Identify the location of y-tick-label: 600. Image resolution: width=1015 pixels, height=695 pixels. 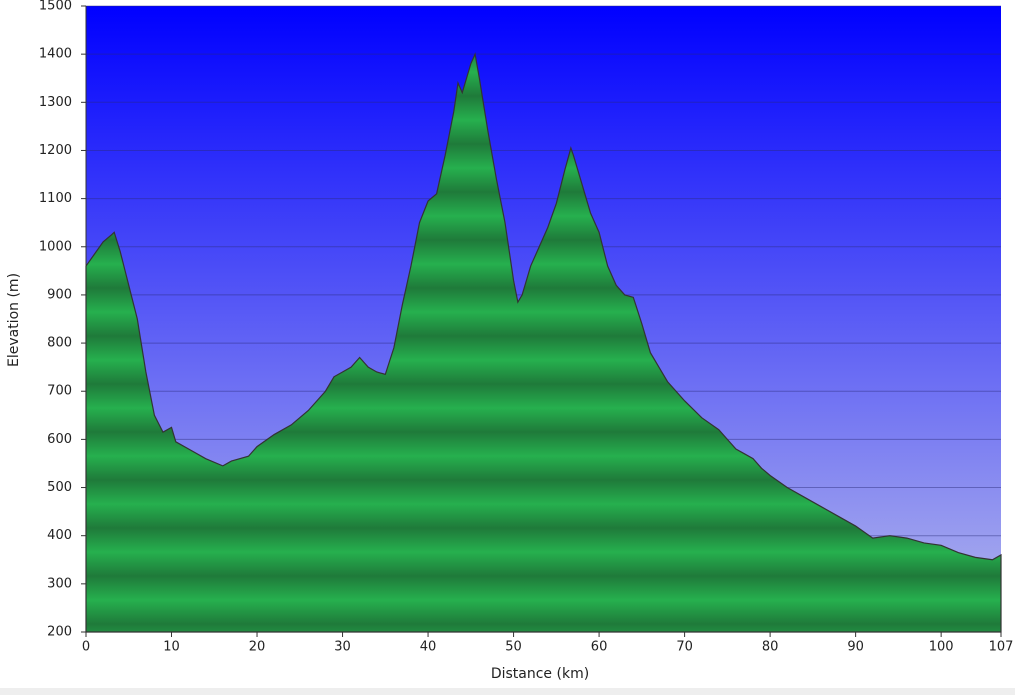
(59, 439).